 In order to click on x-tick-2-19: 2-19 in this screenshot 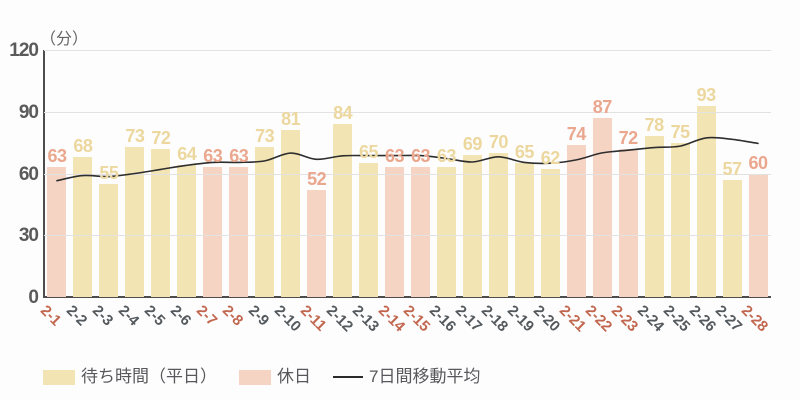, I will do `click(521, 319)`.